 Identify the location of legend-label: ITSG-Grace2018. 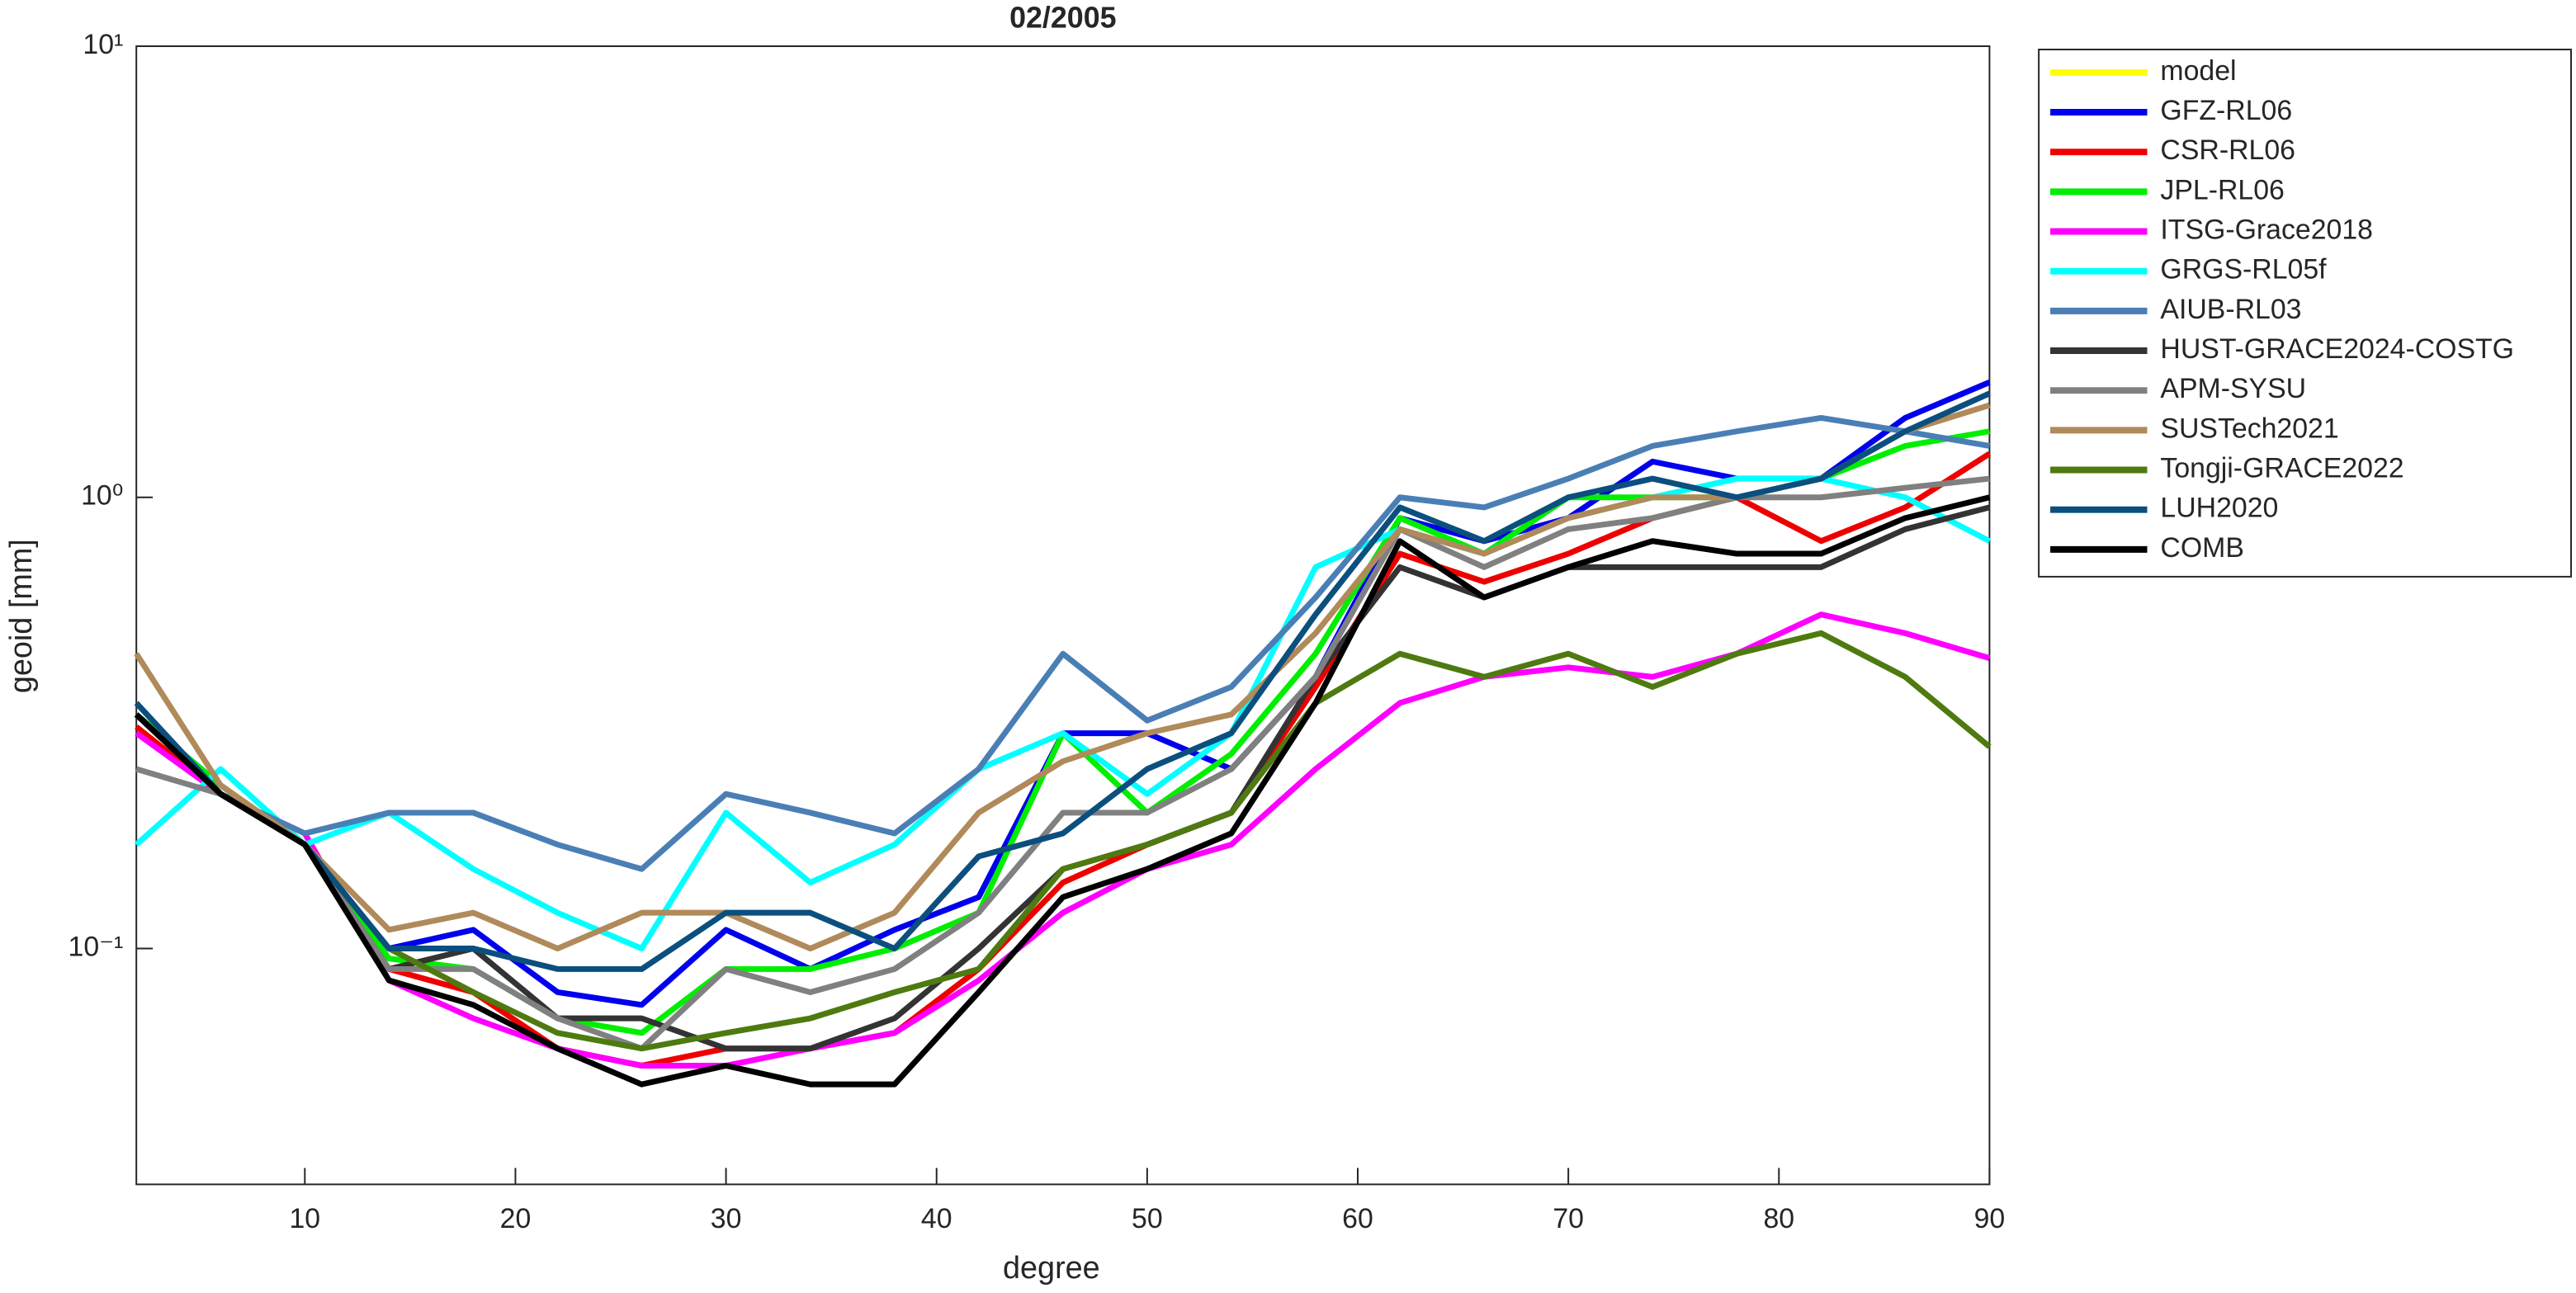
(2266, 229).